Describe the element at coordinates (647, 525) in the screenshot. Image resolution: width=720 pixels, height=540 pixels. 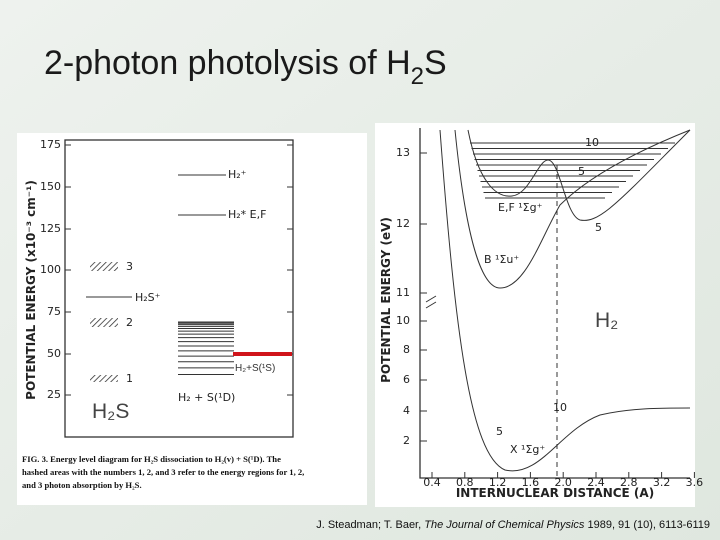
I see `citation-details: 1989, 91 (10), 6113-6119` at that location.